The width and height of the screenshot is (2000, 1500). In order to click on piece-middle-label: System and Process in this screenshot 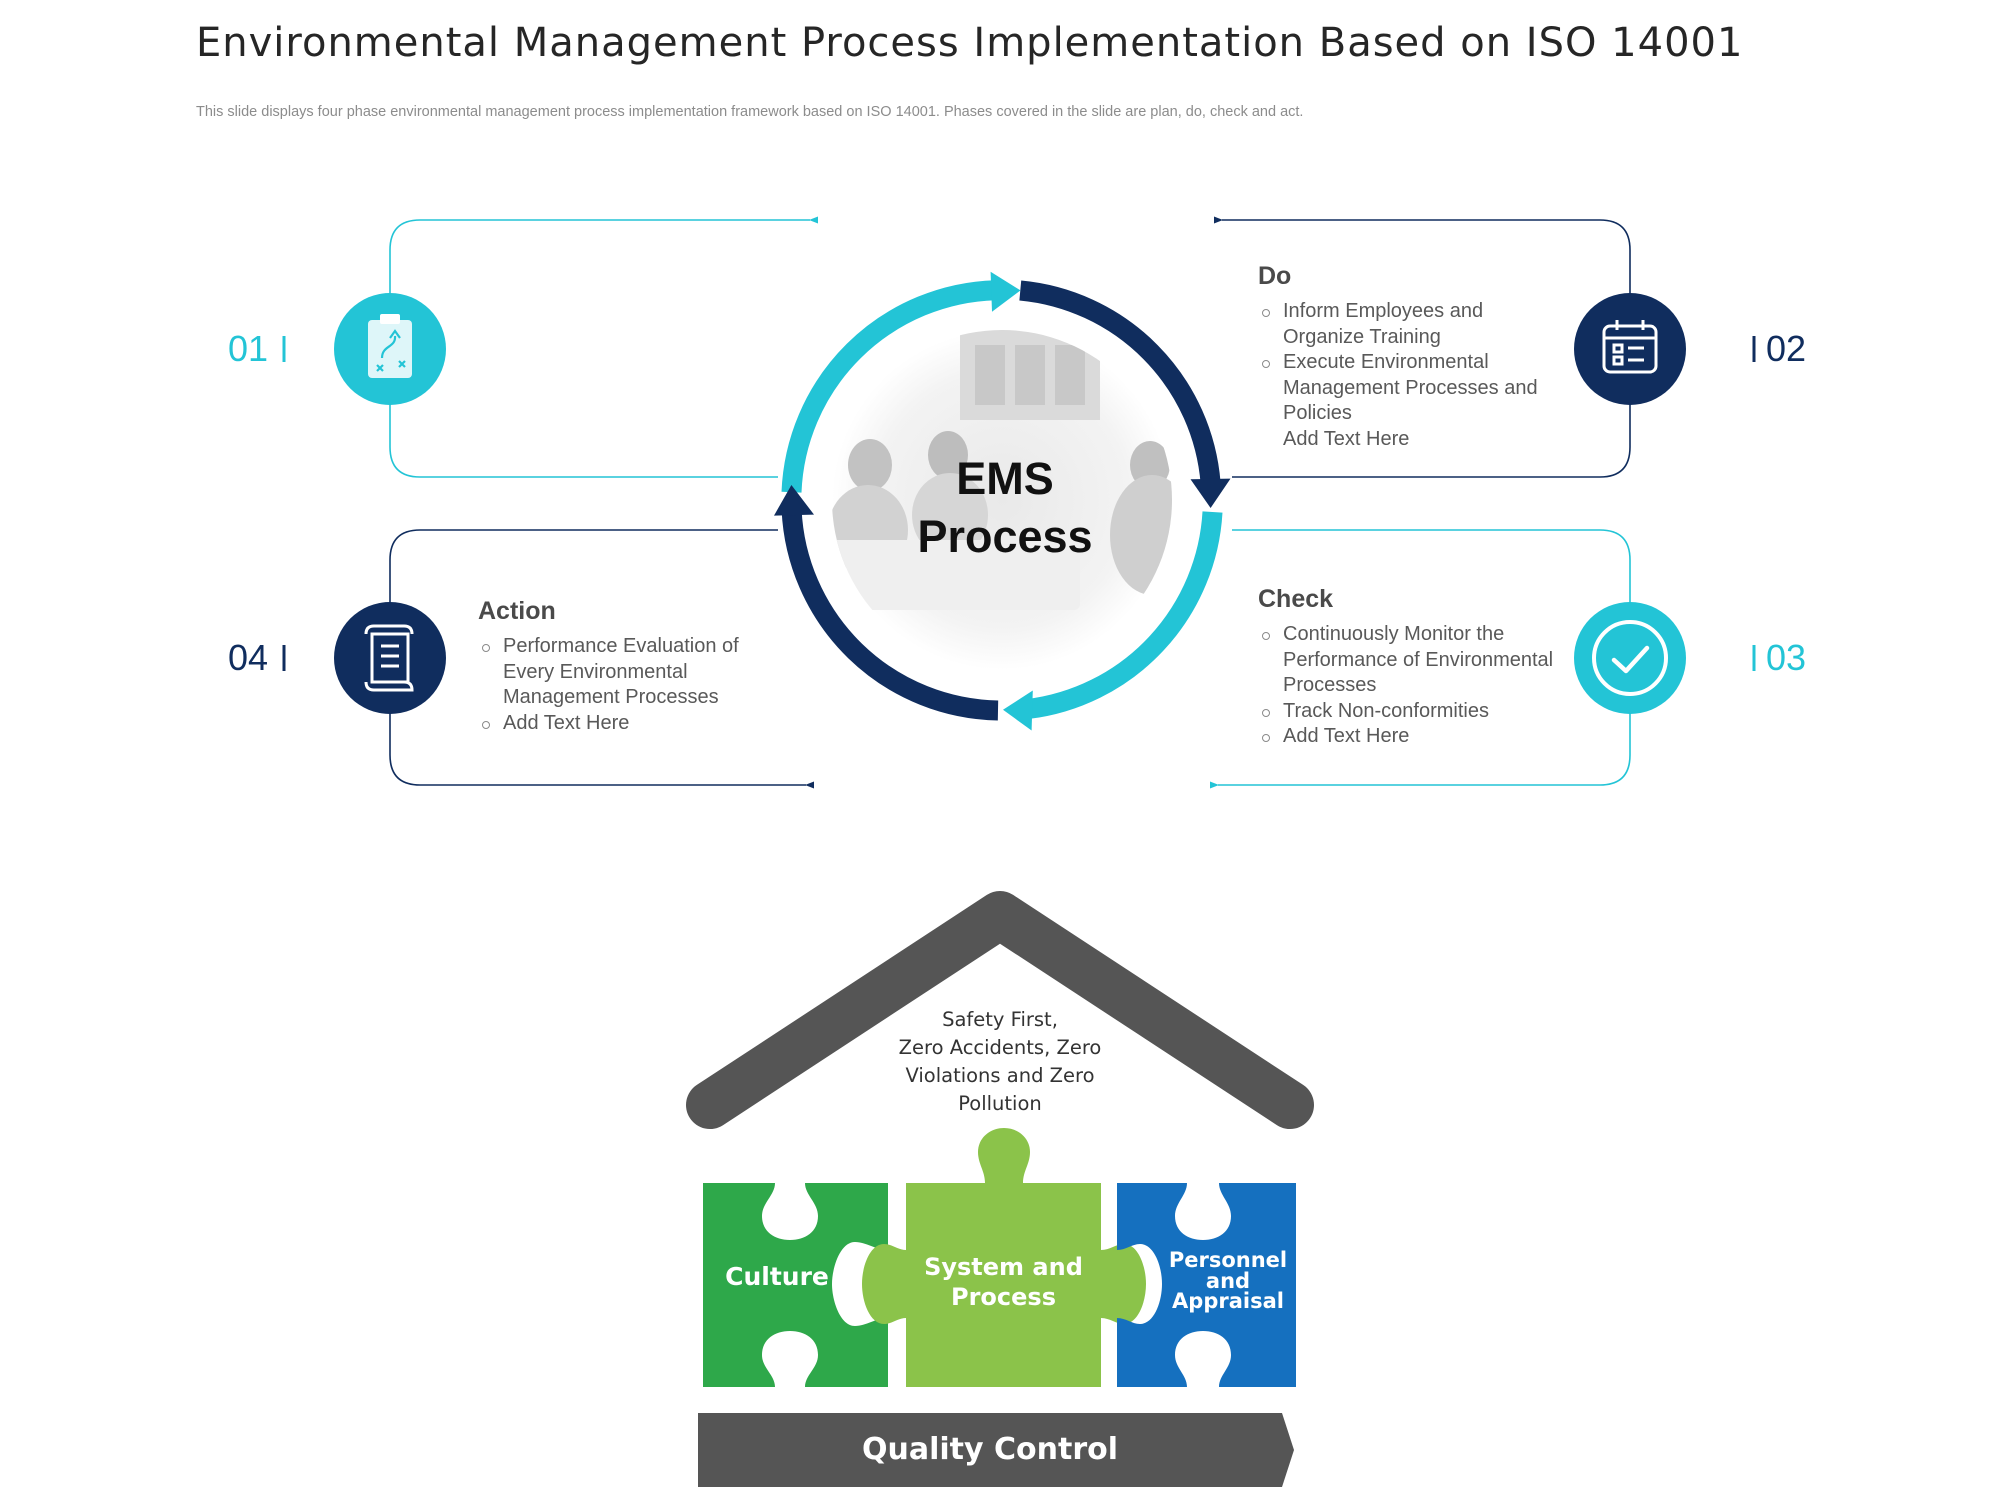, I will do `click(1003, 1282)`.